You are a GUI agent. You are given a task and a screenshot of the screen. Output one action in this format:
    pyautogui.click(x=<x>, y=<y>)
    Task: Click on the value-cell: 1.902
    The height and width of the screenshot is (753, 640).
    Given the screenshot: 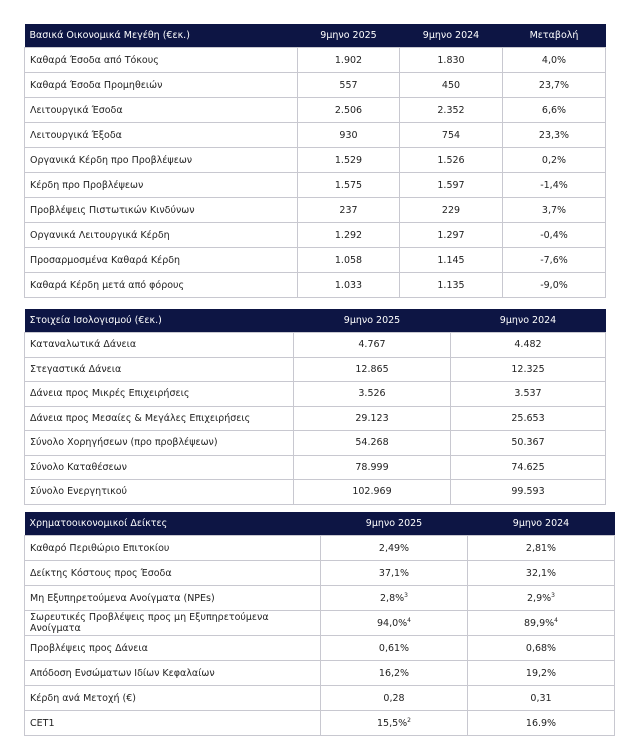 What is the action you would take?
    pyautogui.click(x=348, y=60)
    